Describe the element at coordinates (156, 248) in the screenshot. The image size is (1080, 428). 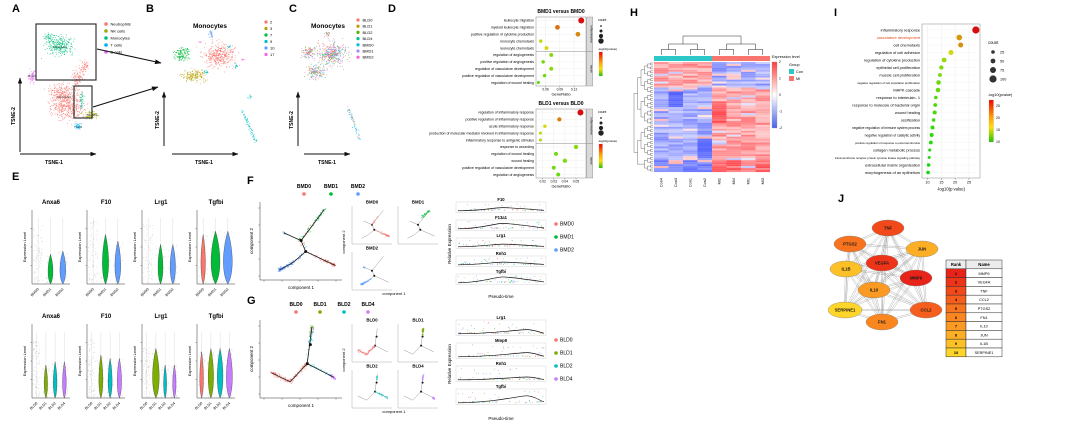
I see `violin-subplot: Lrg1 Expression Level BMD0 BMD1 BMD2` at that location.